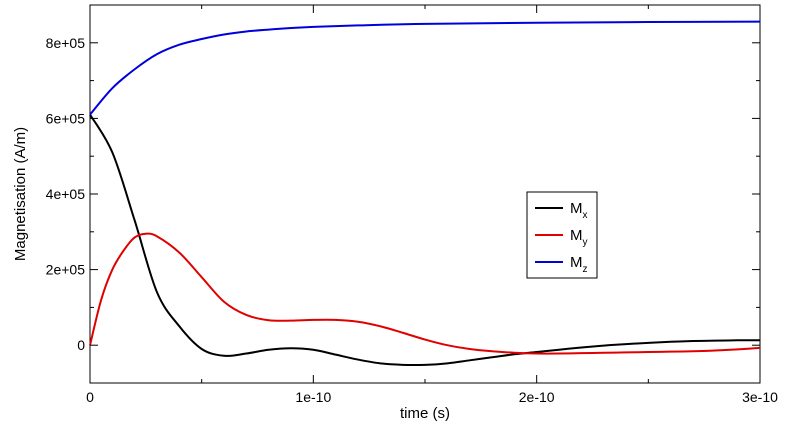 Image resolution: width=789 pixels, height=437 pixels. I want to click on y-tick-label: 8e+05, so click(66, 43).